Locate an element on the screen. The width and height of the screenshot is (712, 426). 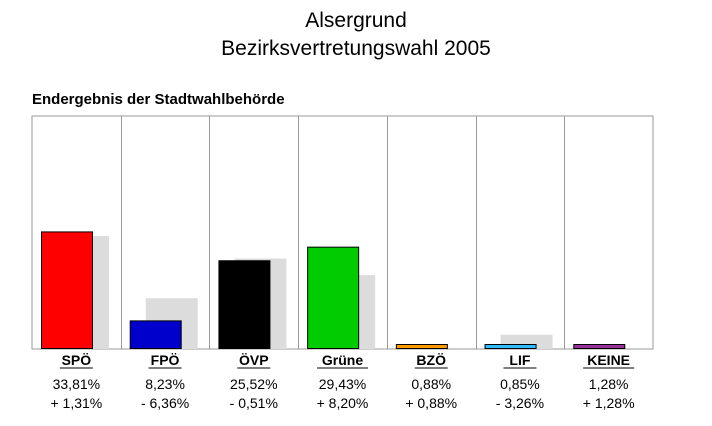
change-label: + 1,28% is located at coordinates (609, 403).